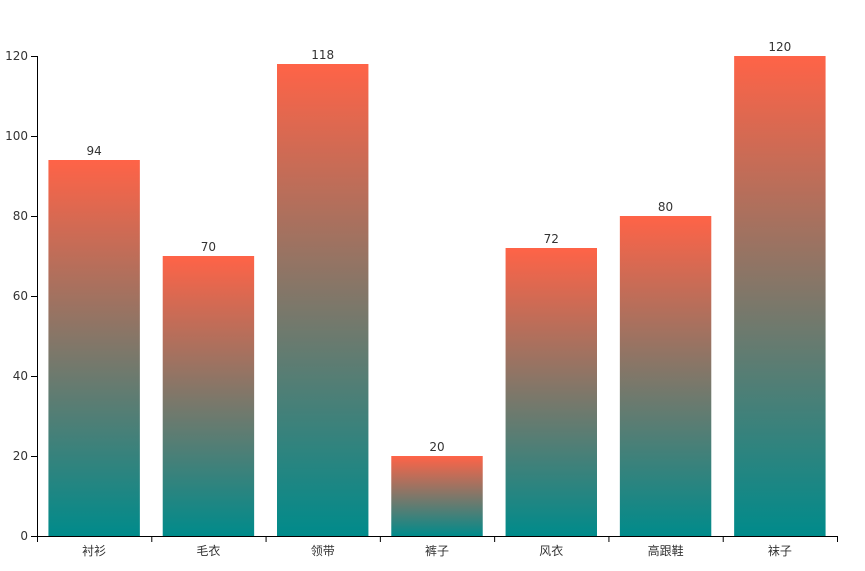  What do you see at coordinates (24, 536) in the screenshot?
I see `y-tick-label: 0` at bounding box center [24, 536].